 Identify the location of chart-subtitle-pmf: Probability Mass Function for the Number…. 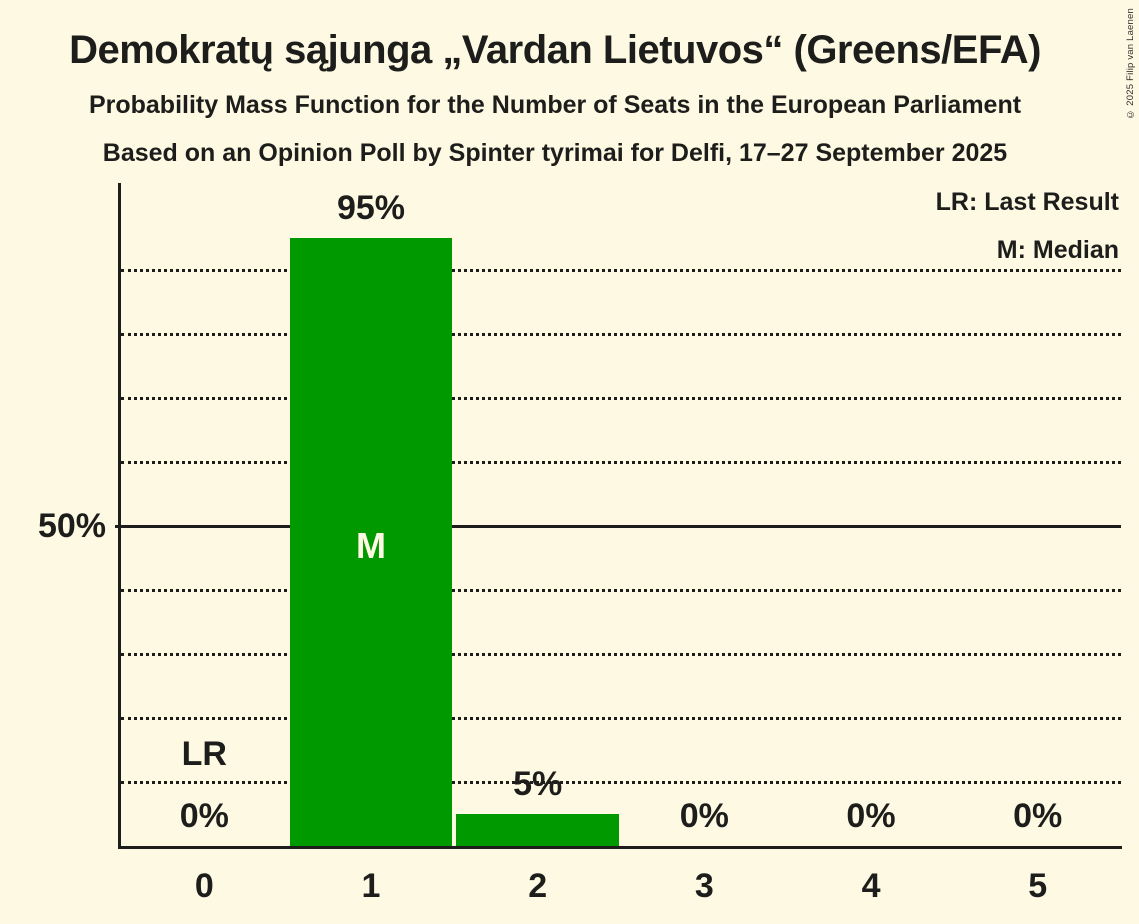
(555, 105).